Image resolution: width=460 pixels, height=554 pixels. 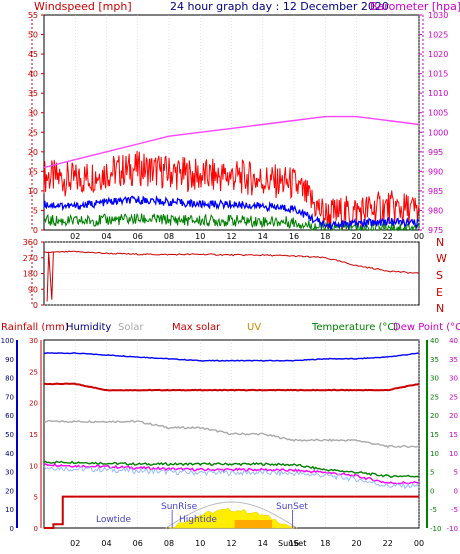 What do you see at coordinates (435, 529) in the screenshot?
I see `temperature-tick-label: -10` at bounding box center [435, 529].